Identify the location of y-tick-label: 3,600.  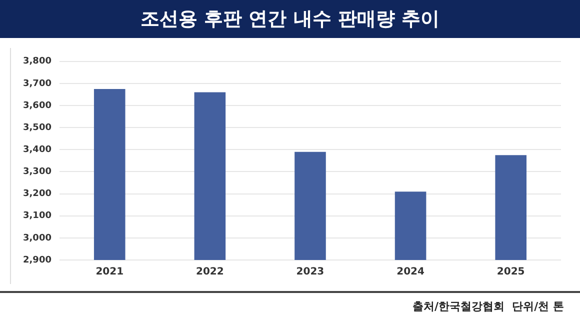
(37, 105).